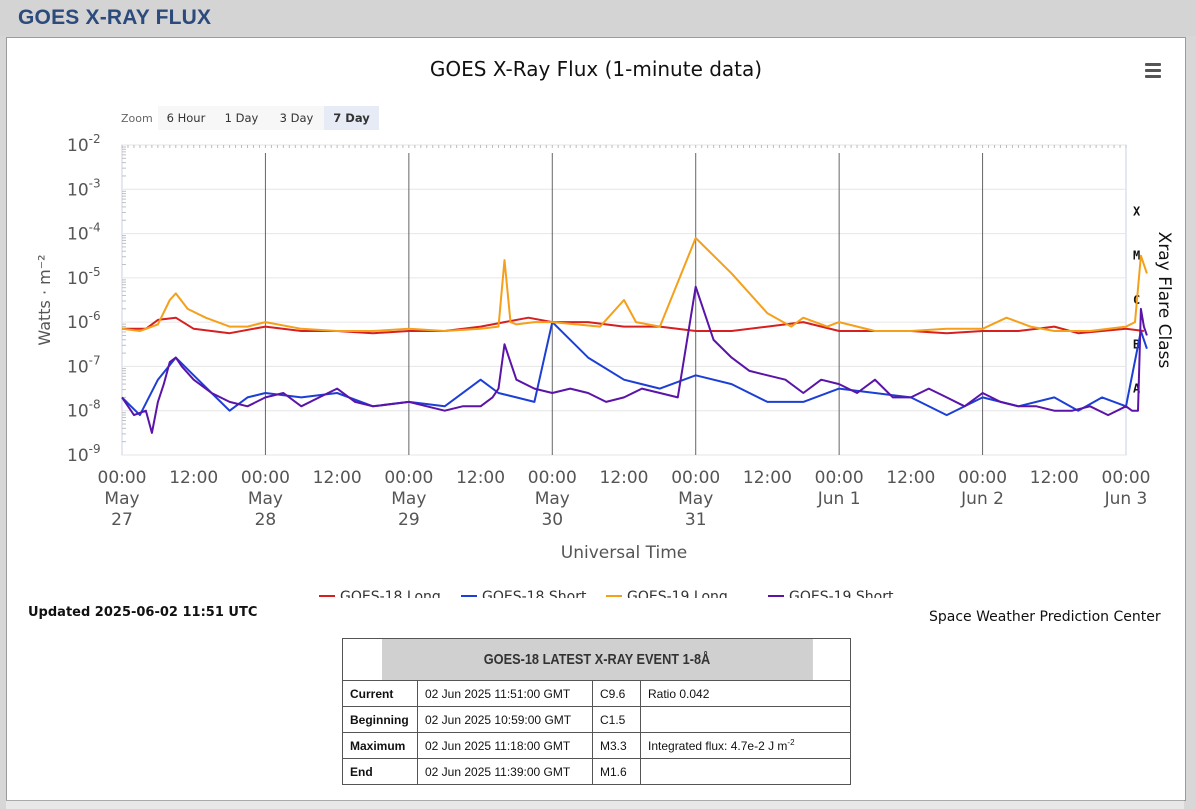  I want to click on y-tick-label: 10⁻⁸, so click(84, 410).